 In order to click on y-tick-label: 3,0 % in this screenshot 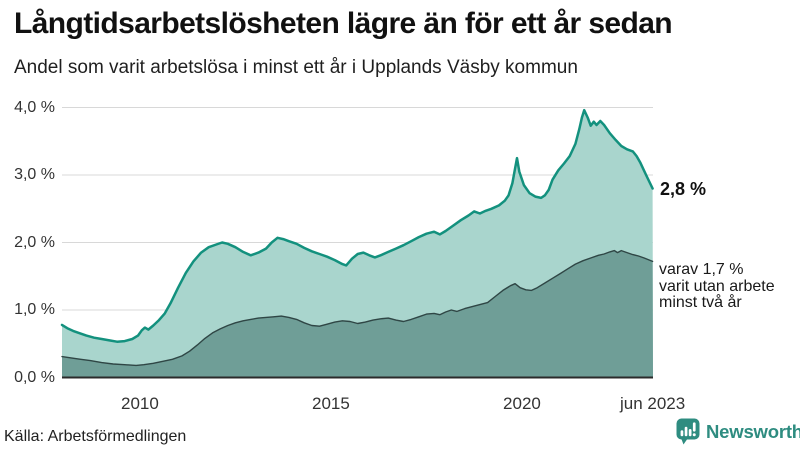, I will do `click(34, 174)`.